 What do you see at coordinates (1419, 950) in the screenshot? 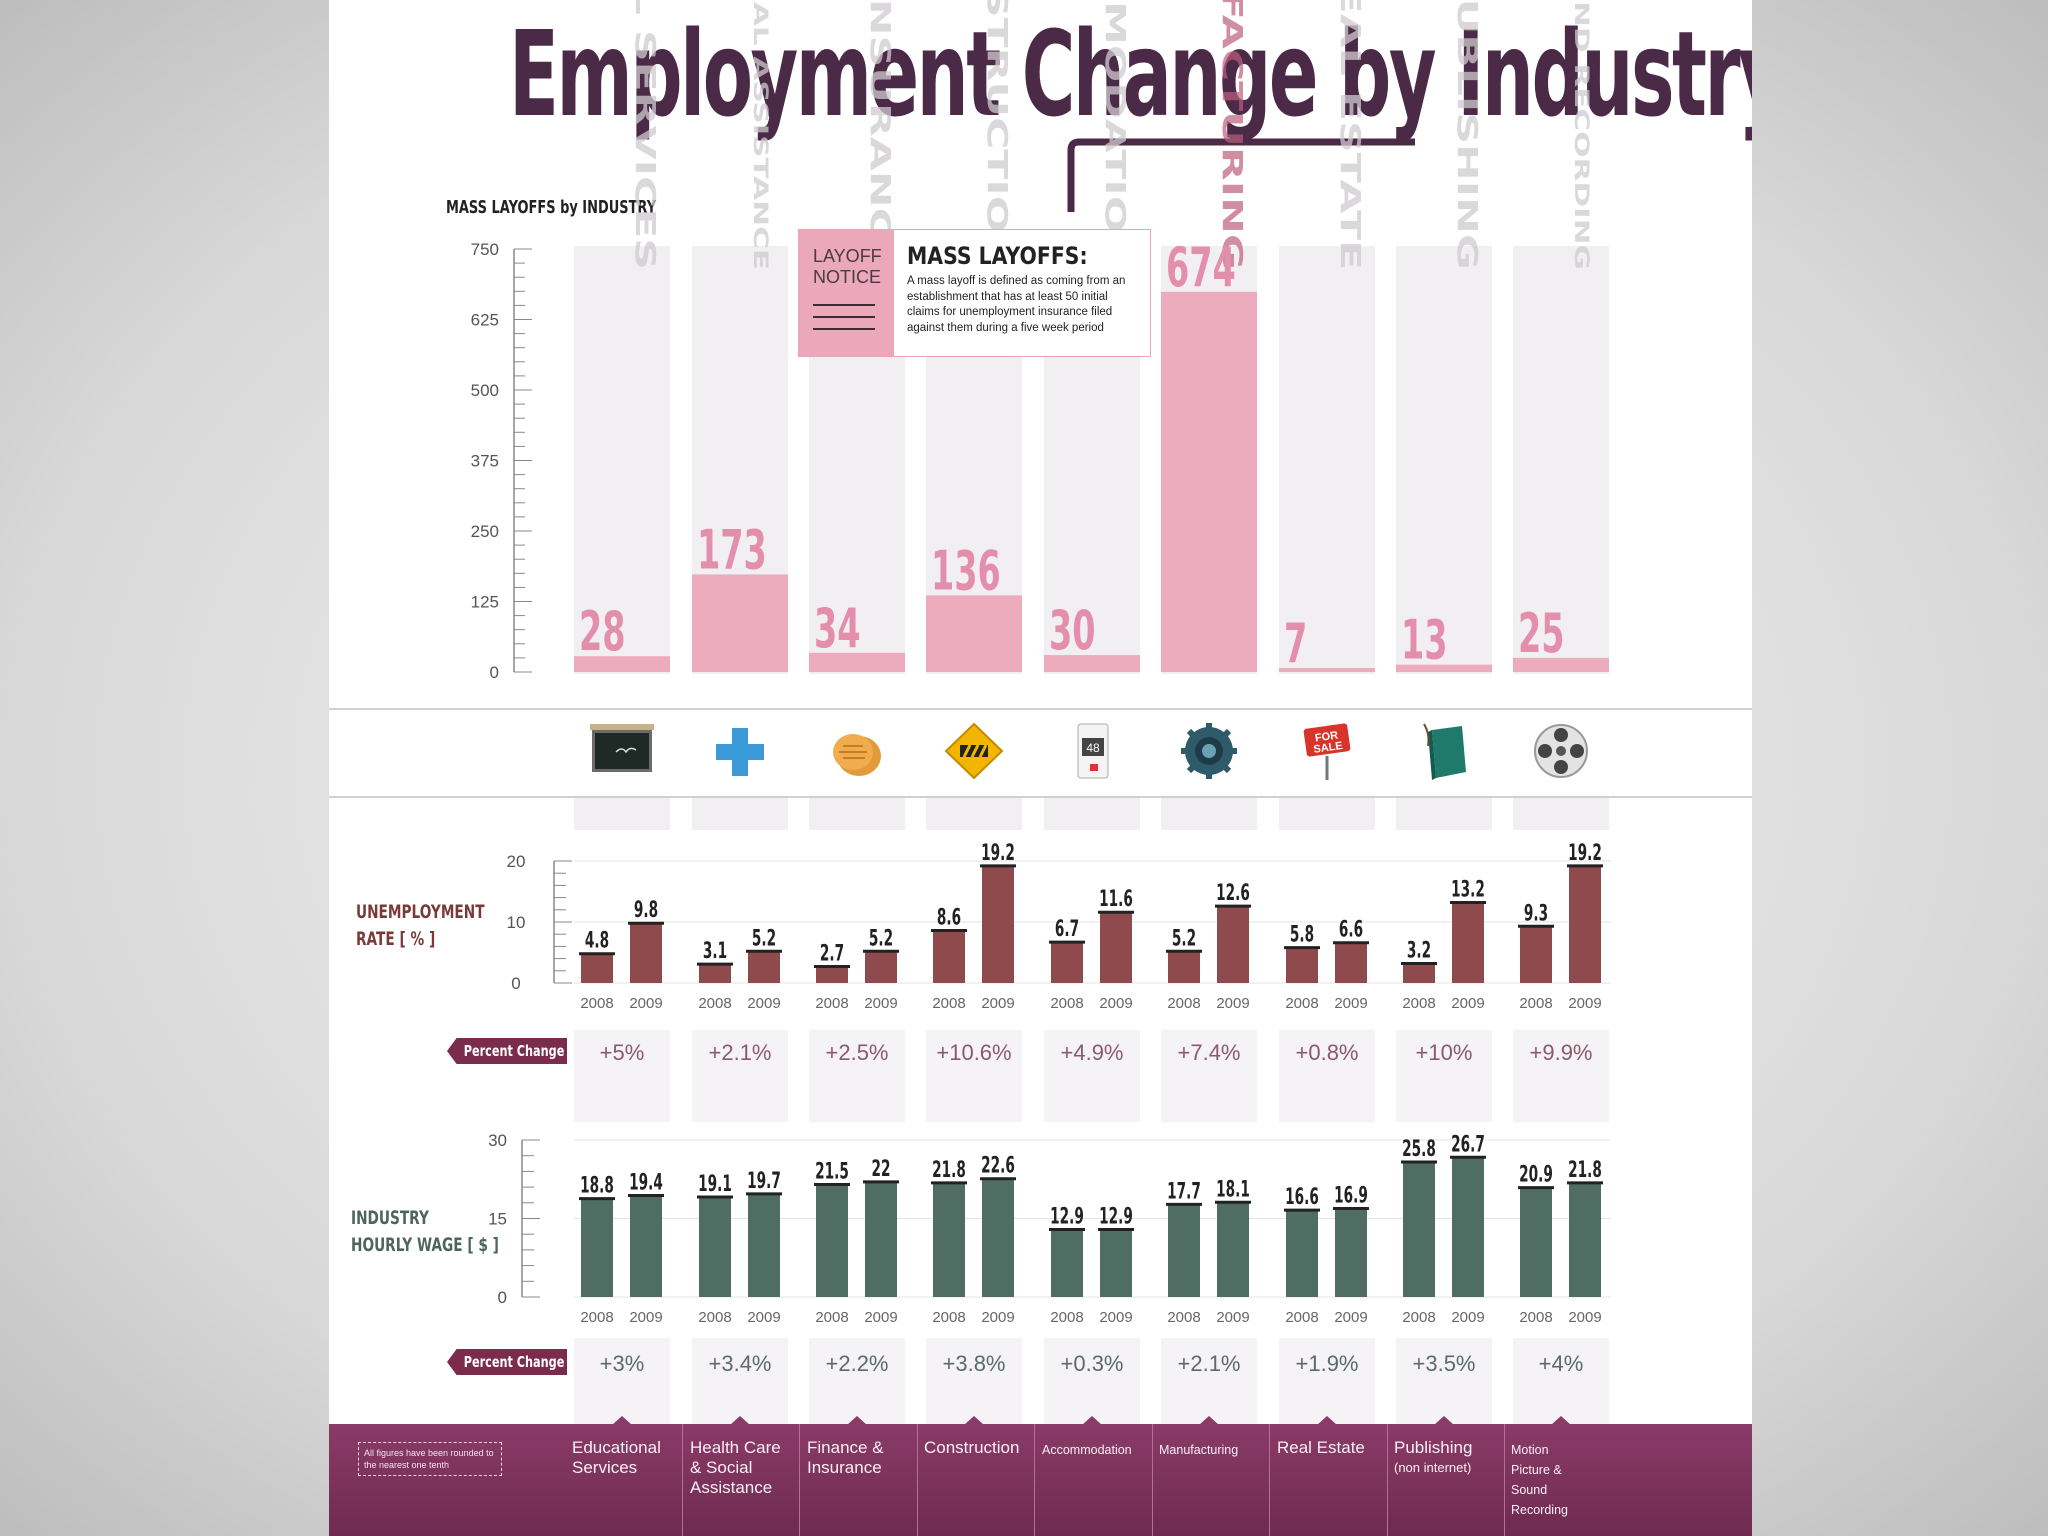
I see `unemployment-value-label: 3.2` at bounding box center [1419, 950].